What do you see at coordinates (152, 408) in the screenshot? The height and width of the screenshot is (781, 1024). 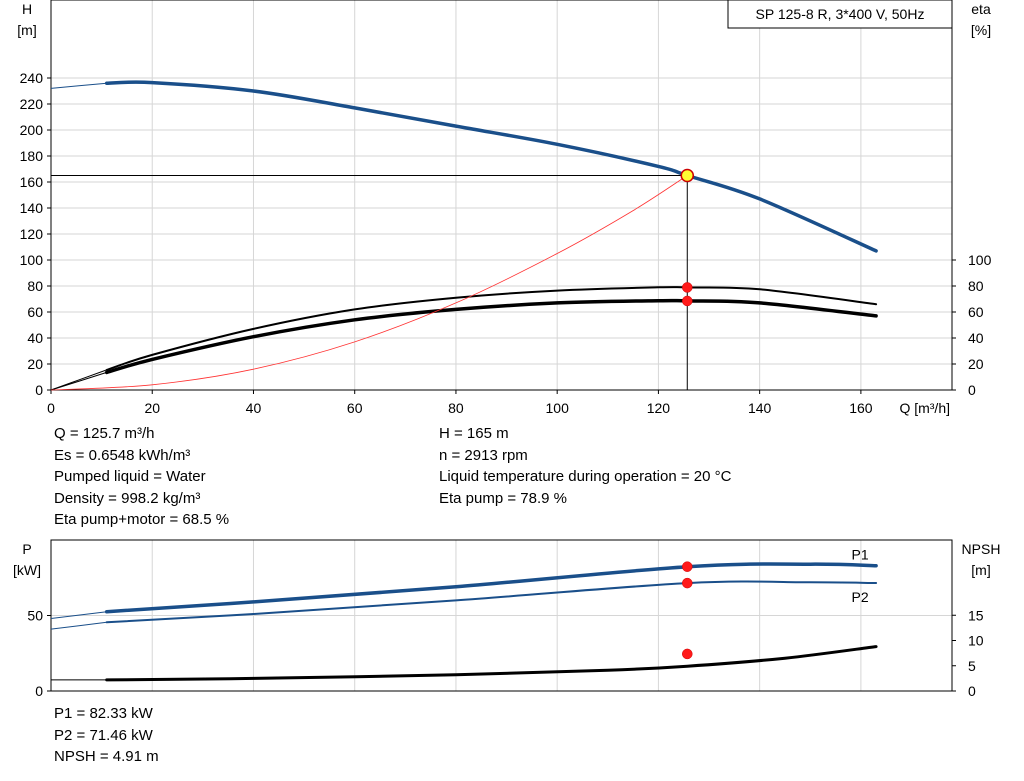 I see `x-tick-label: 20` at bounding box center [152, 408].